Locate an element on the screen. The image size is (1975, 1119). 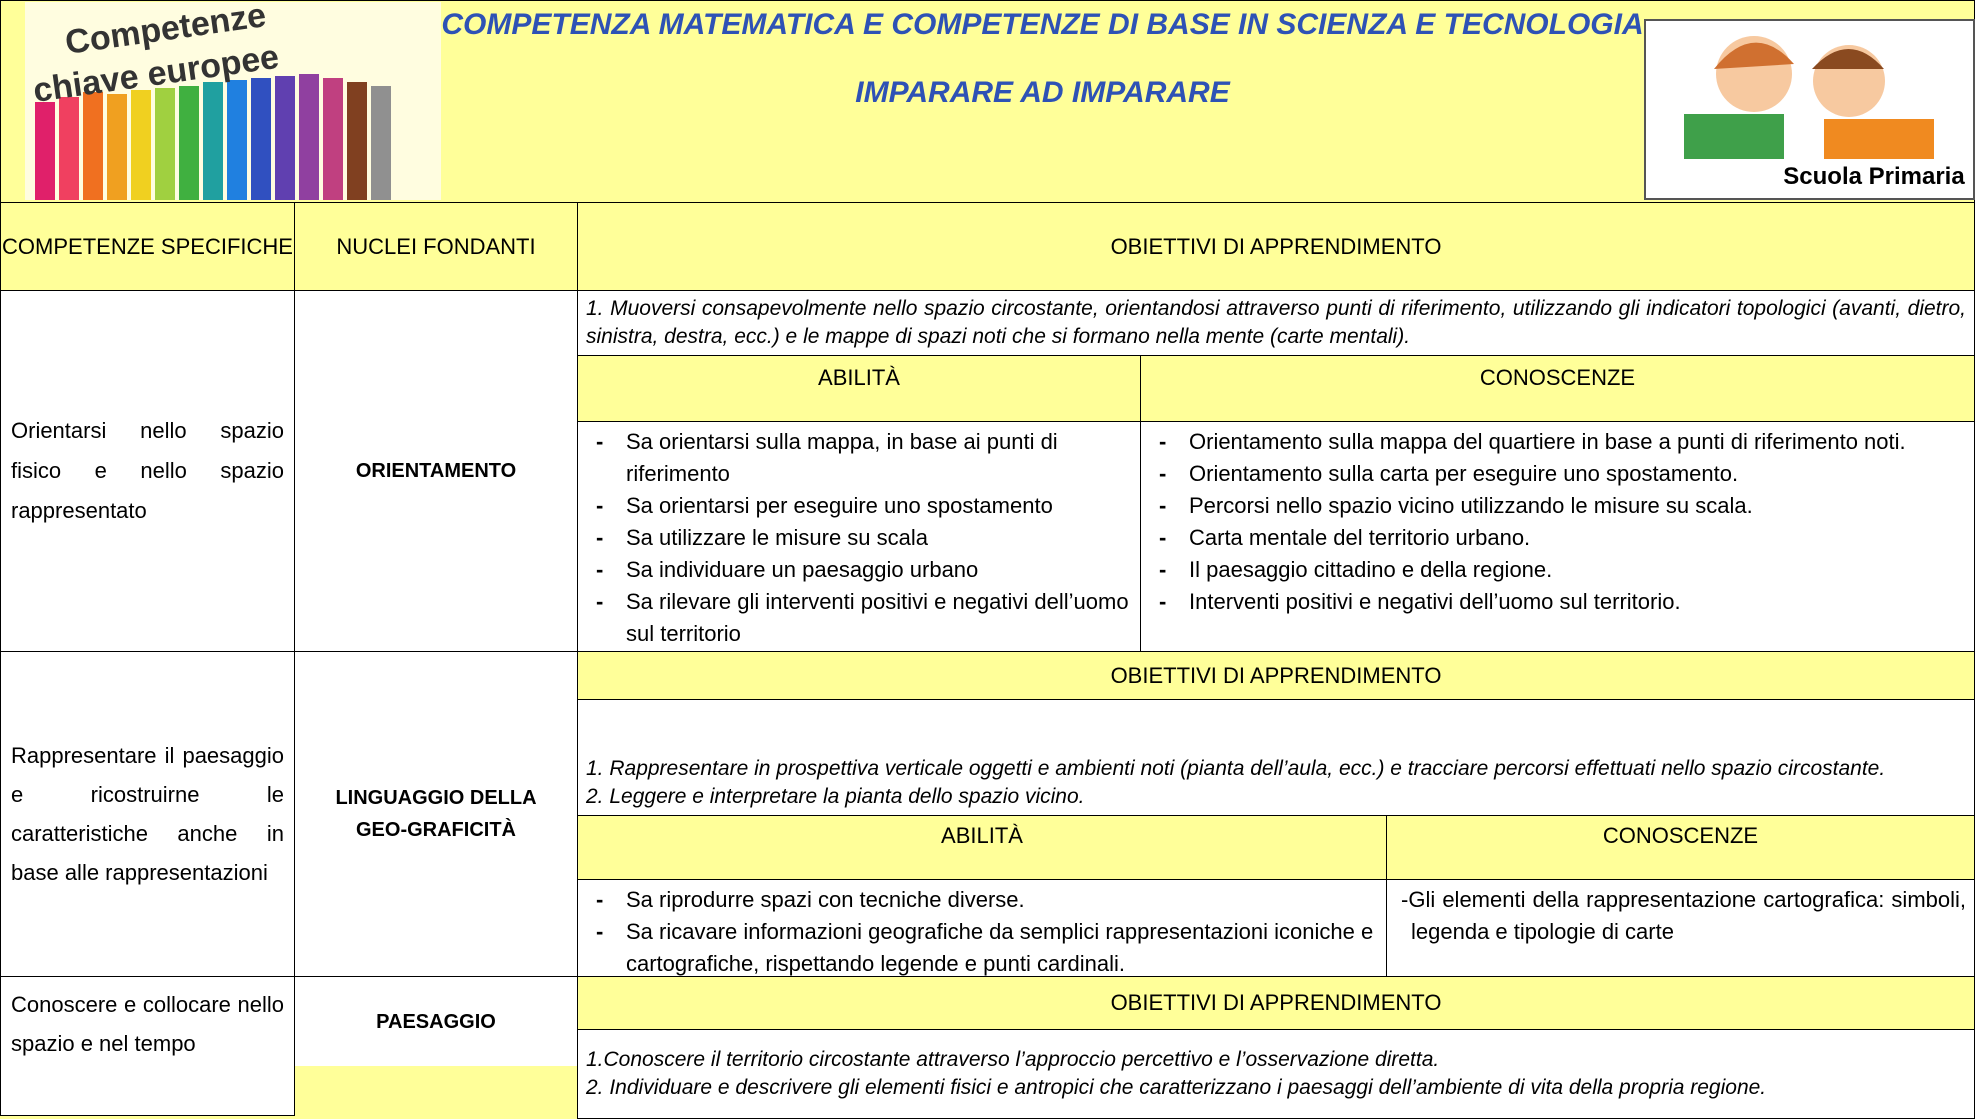
list-item: - Carta mentale del territorio urbano. is located at coordinates (1557, 538).